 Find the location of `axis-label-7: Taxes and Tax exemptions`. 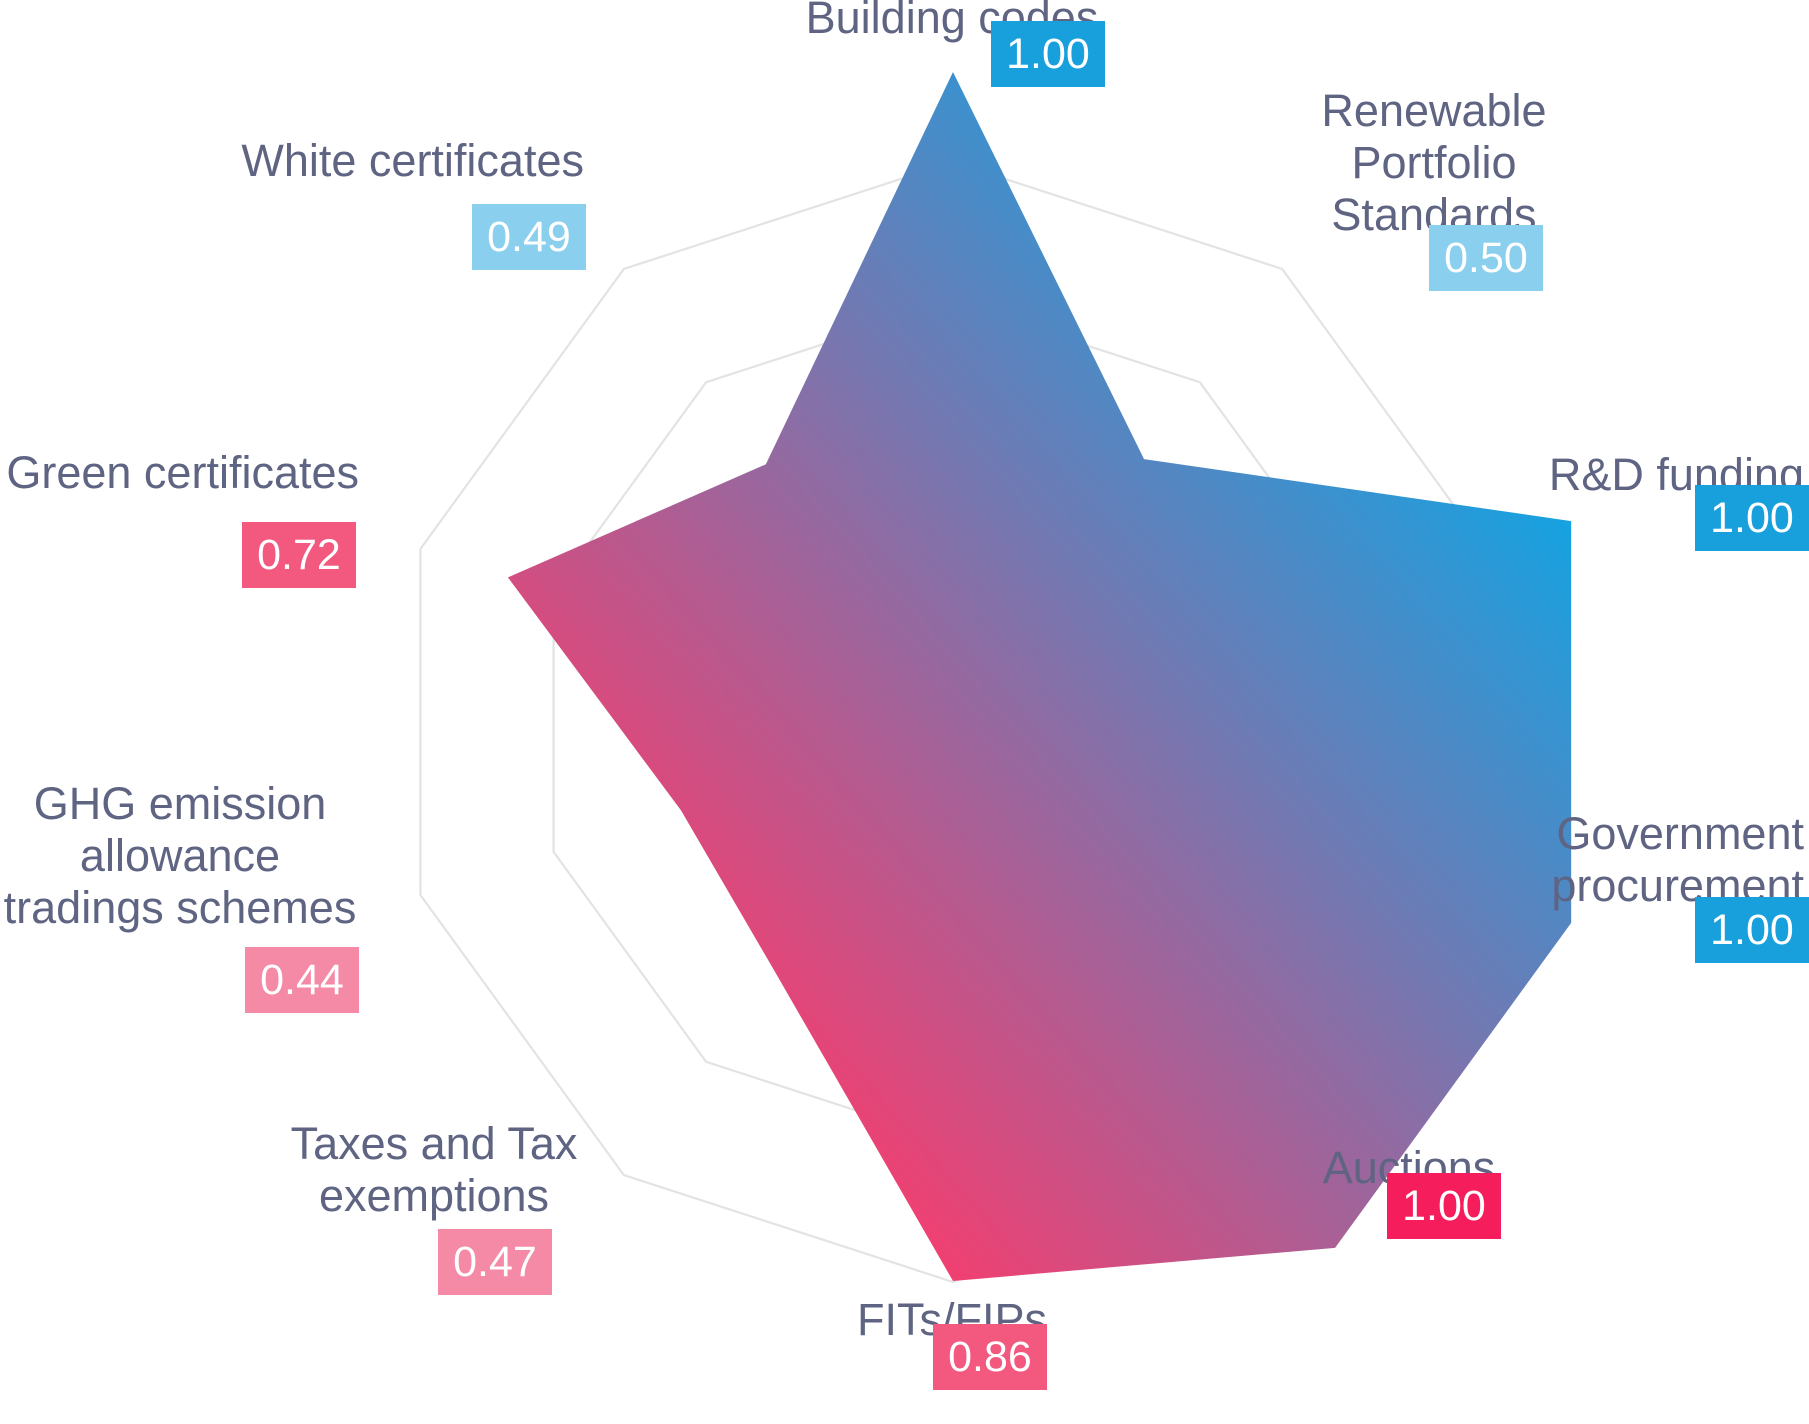

axis-label-7: Taxes and Tax exemptions is located at coordinates (434, 1170).